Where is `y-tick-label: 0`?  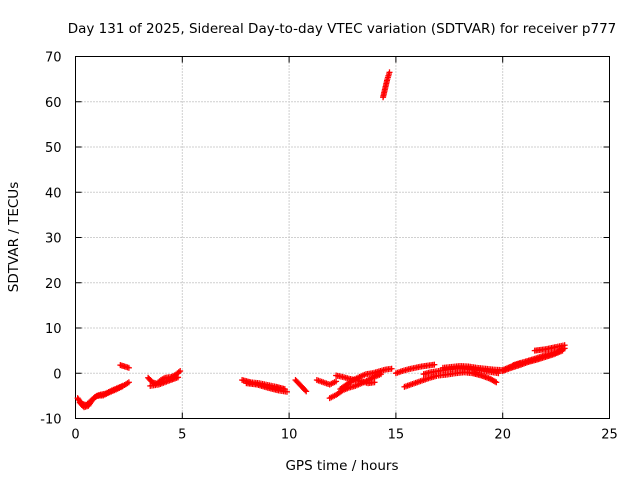
y-tick-label: 0 is located at coordinates (57, 374).